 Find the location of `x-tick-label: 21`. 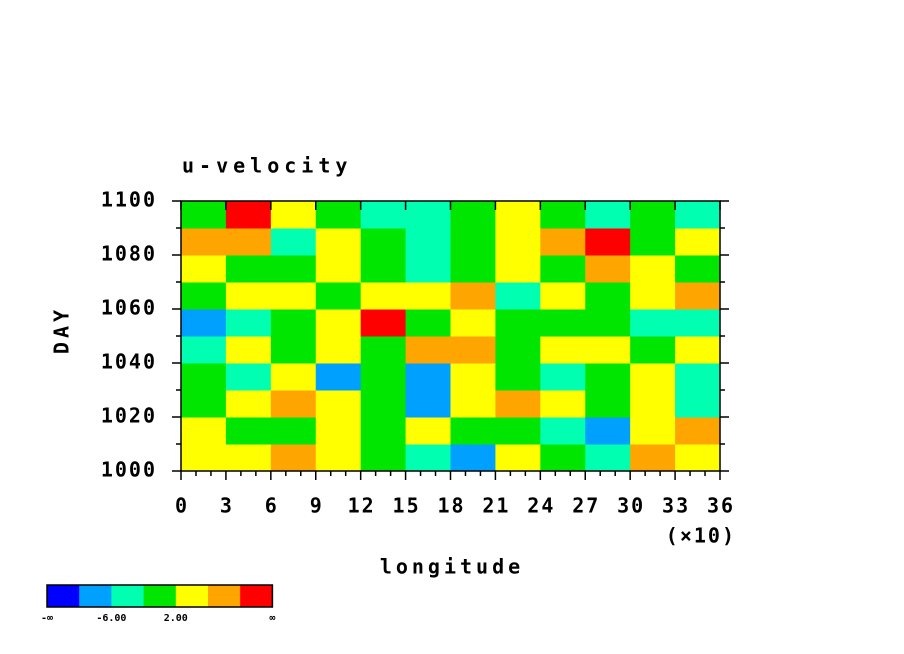

x-tick-label: 21 is located at coordinates (496, 506).